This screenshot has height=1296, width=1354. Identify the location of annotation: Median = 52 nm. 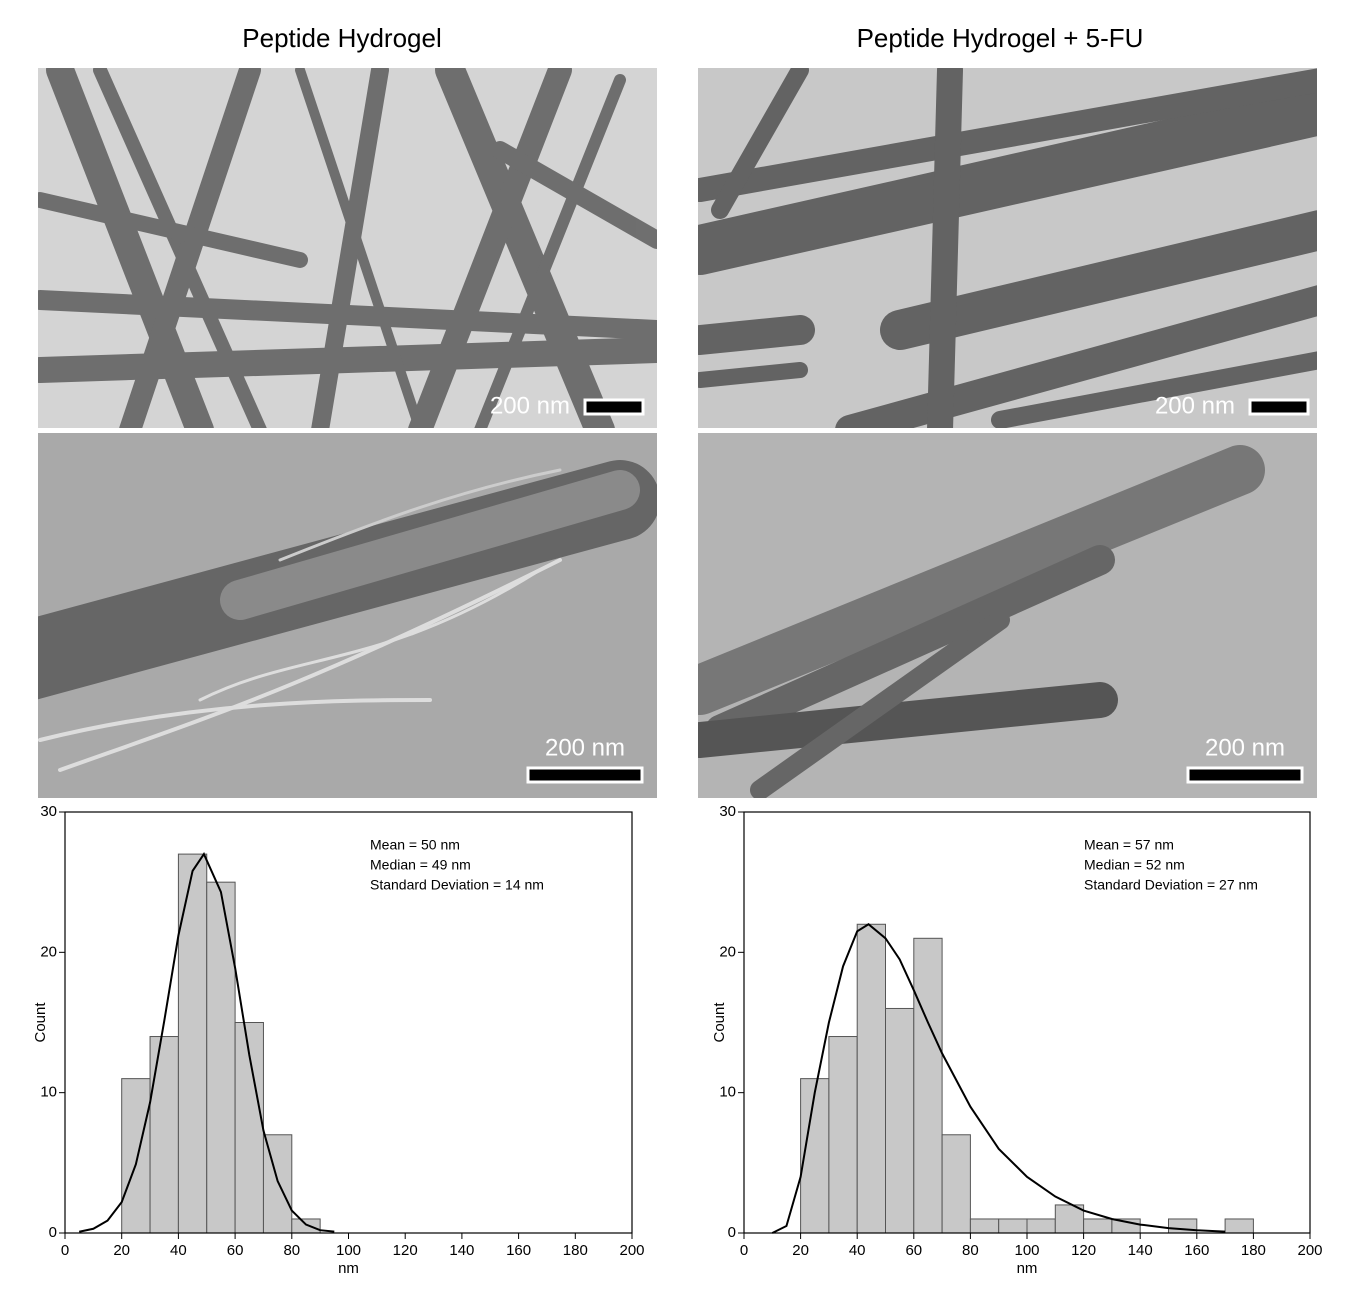
(1134, 865).